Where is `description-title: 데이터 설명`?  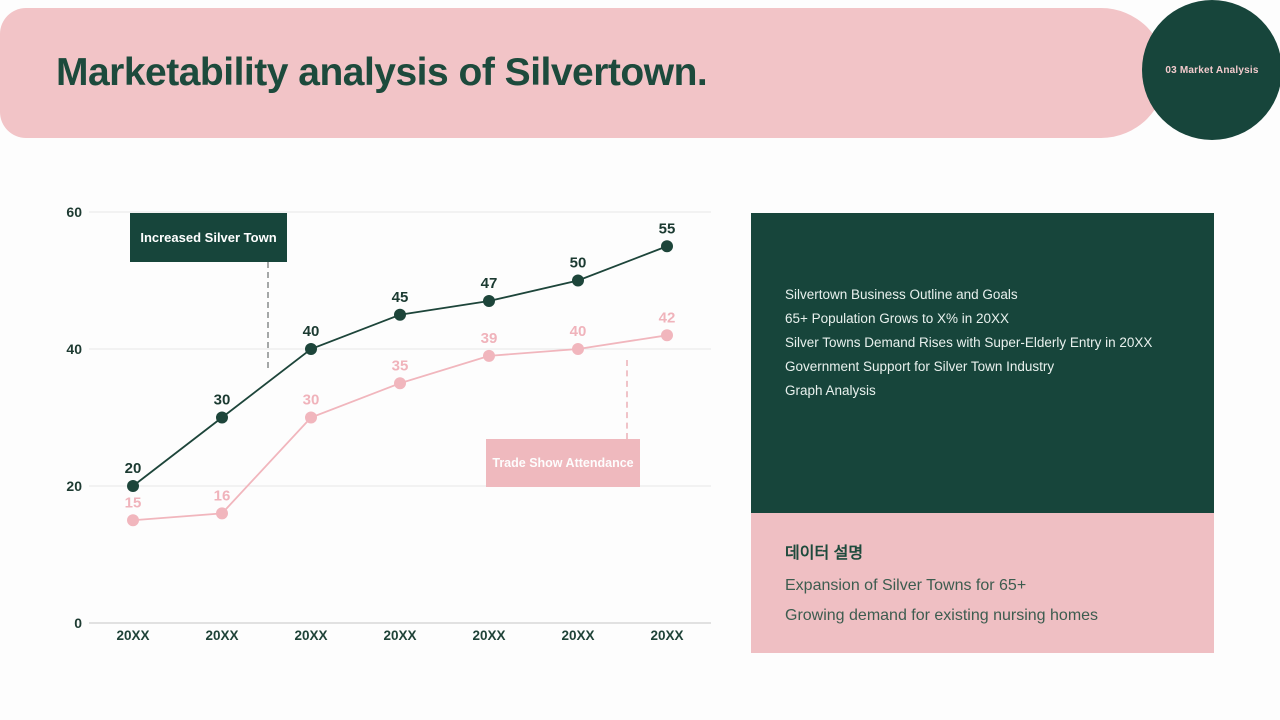
description-title: 데이터 설명 is located at coordinates (824, 553).